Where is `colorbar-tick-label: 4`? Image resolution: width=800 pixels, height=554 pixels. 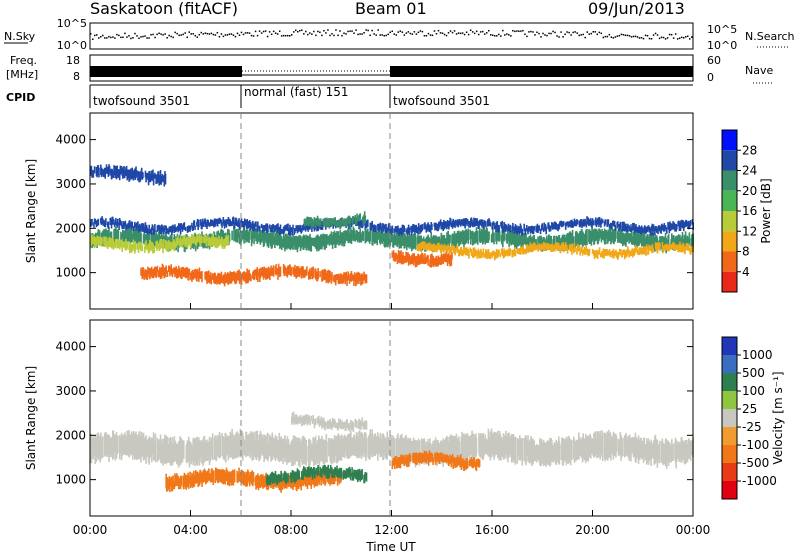
colorbar-tick-label: 4 is located at coordinates (746, 272).